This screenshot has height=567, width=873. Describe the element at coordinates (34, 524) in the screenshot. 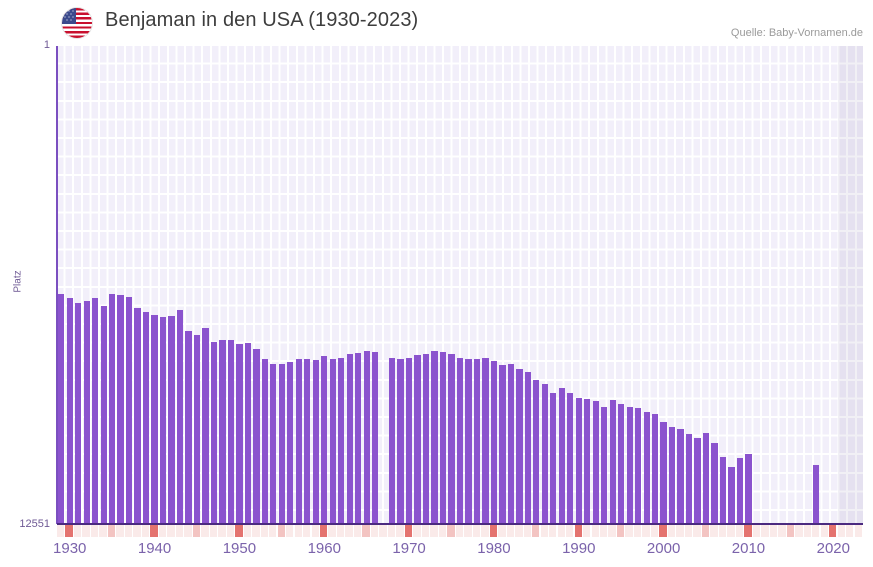

I see `y-axis-bottom-label: 12551` at that location.